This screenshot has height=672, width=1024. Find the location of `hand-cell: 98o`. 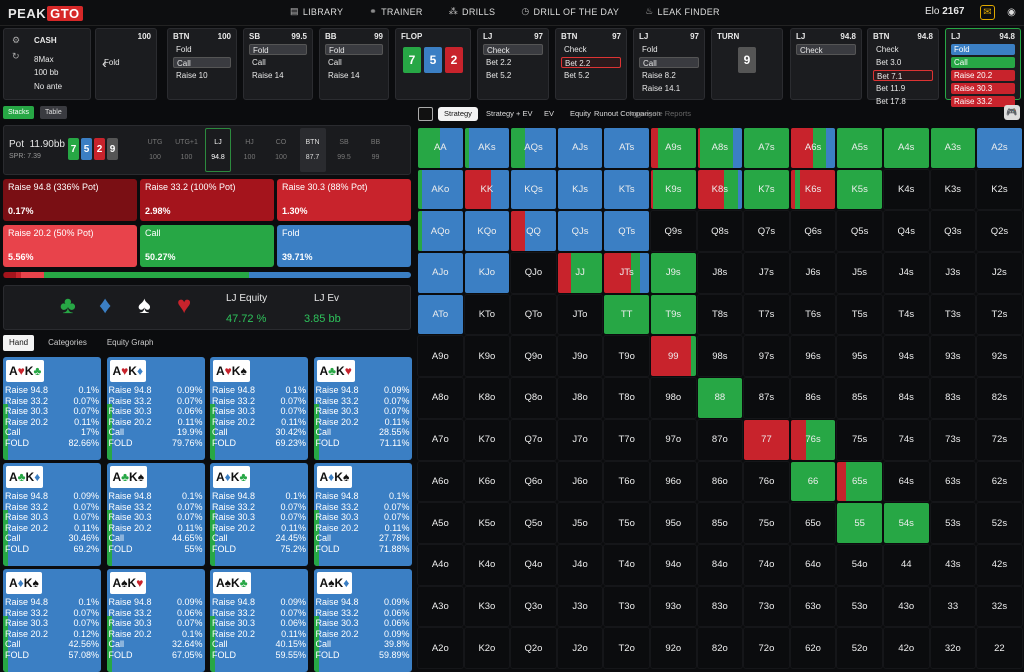

hand-cell: 98o is located at coordinates (673, 398).